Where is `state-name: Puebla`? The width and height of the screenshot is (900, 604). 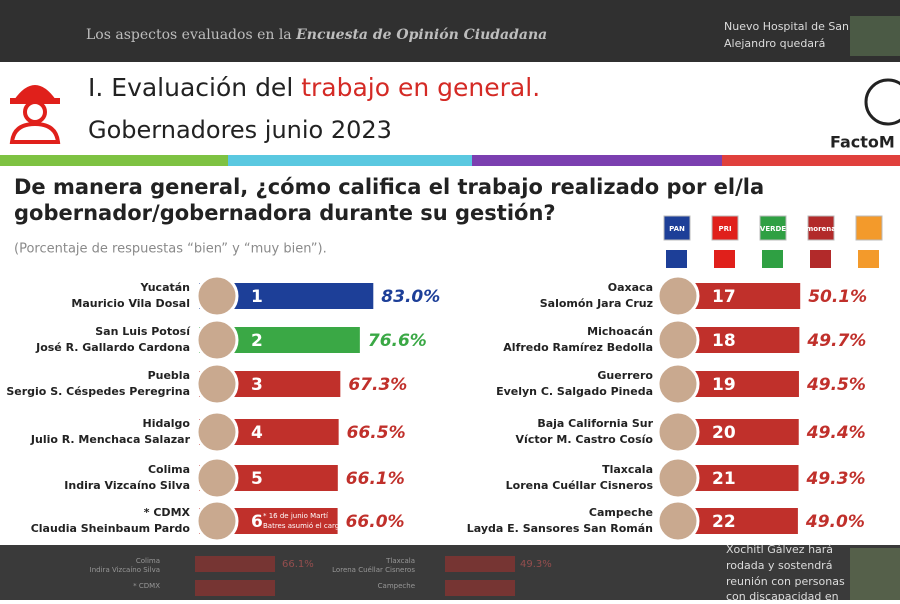 state-name: Puebla is located at coordinates (169, 375).